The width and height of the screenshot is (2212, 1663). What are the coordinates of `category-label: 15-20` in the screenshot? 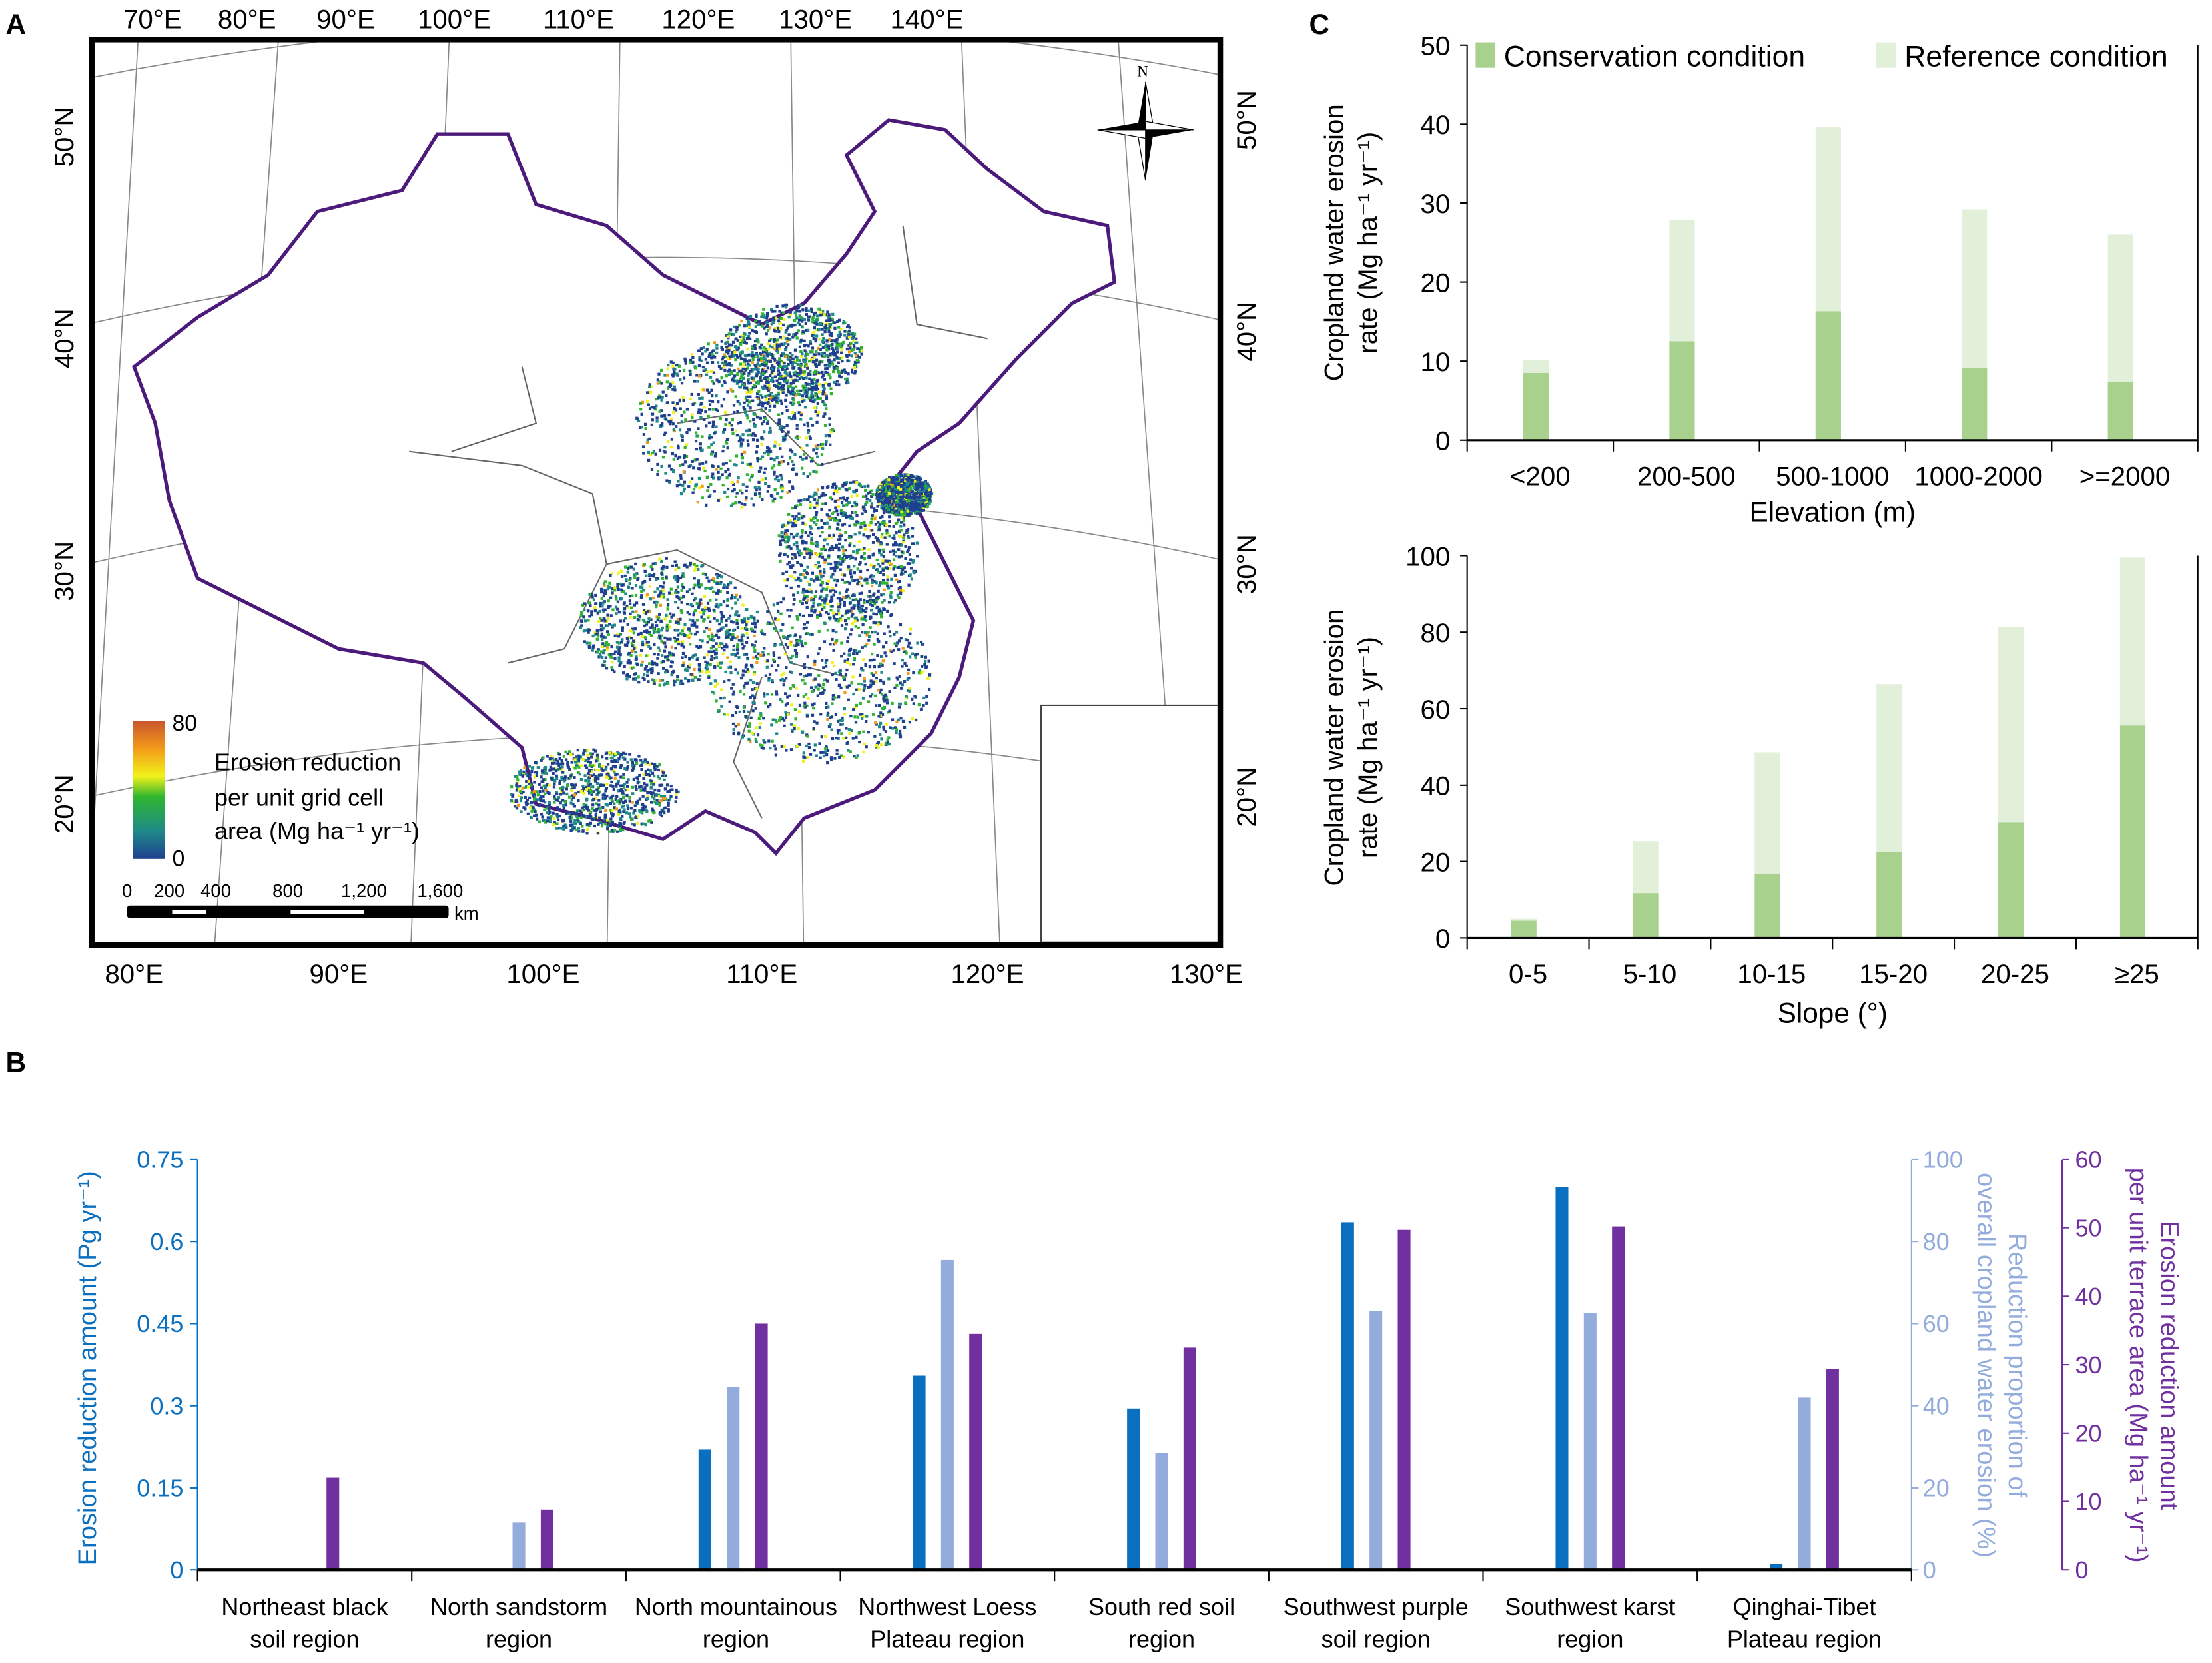 It's located at (1893, 974).